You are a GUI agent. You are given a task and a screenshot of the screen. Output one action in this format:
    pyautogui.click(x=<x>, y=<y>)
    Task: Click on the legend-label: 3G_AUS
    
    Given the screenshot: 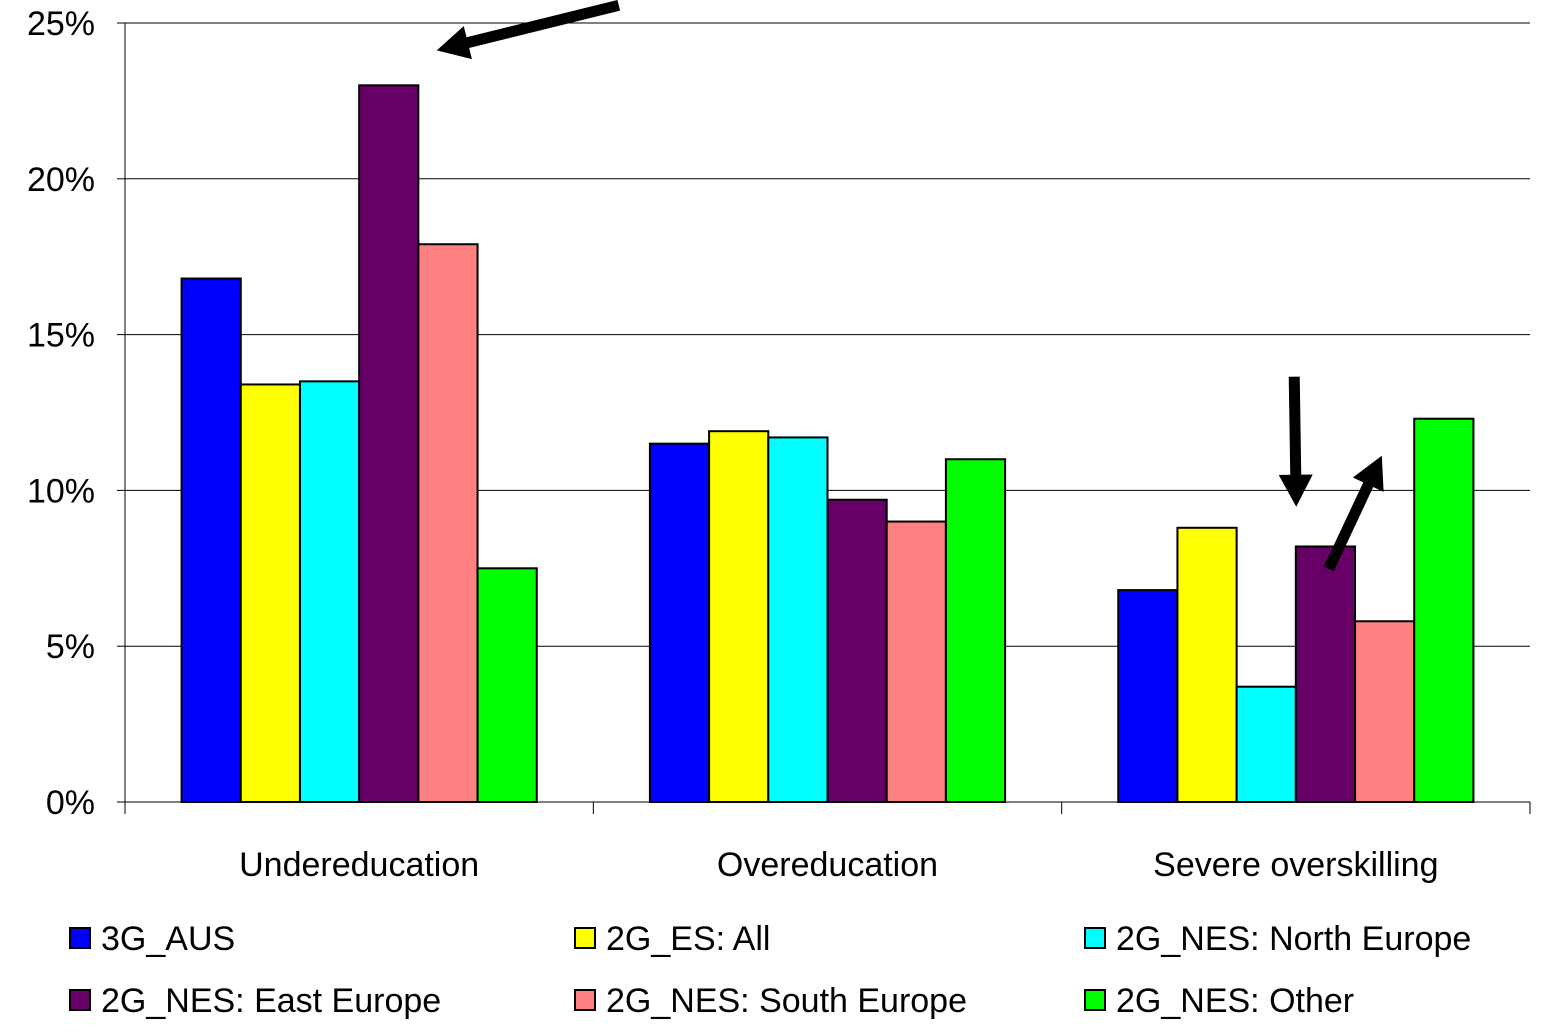 What is the action you would take?
    pyautogui.click(x=168, y=939)
    